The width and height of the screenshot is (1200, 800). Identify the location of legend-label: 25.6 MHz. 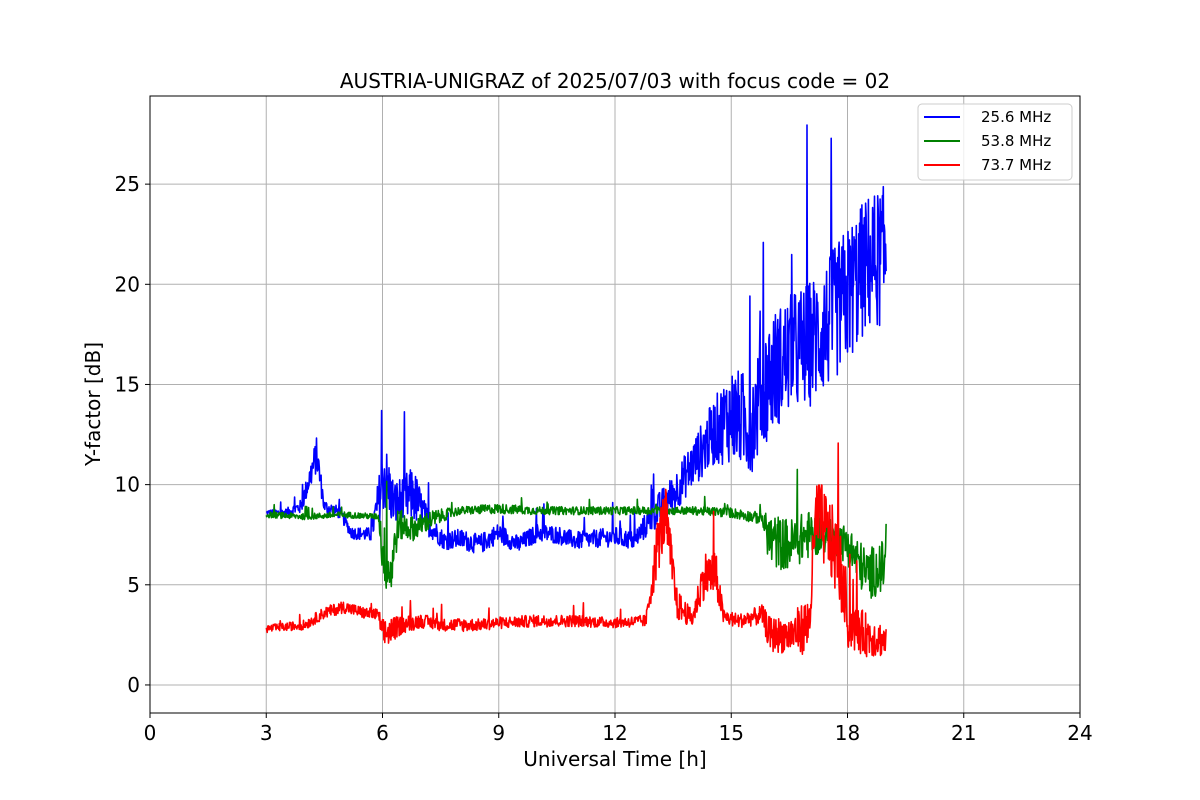
(1016, 117).